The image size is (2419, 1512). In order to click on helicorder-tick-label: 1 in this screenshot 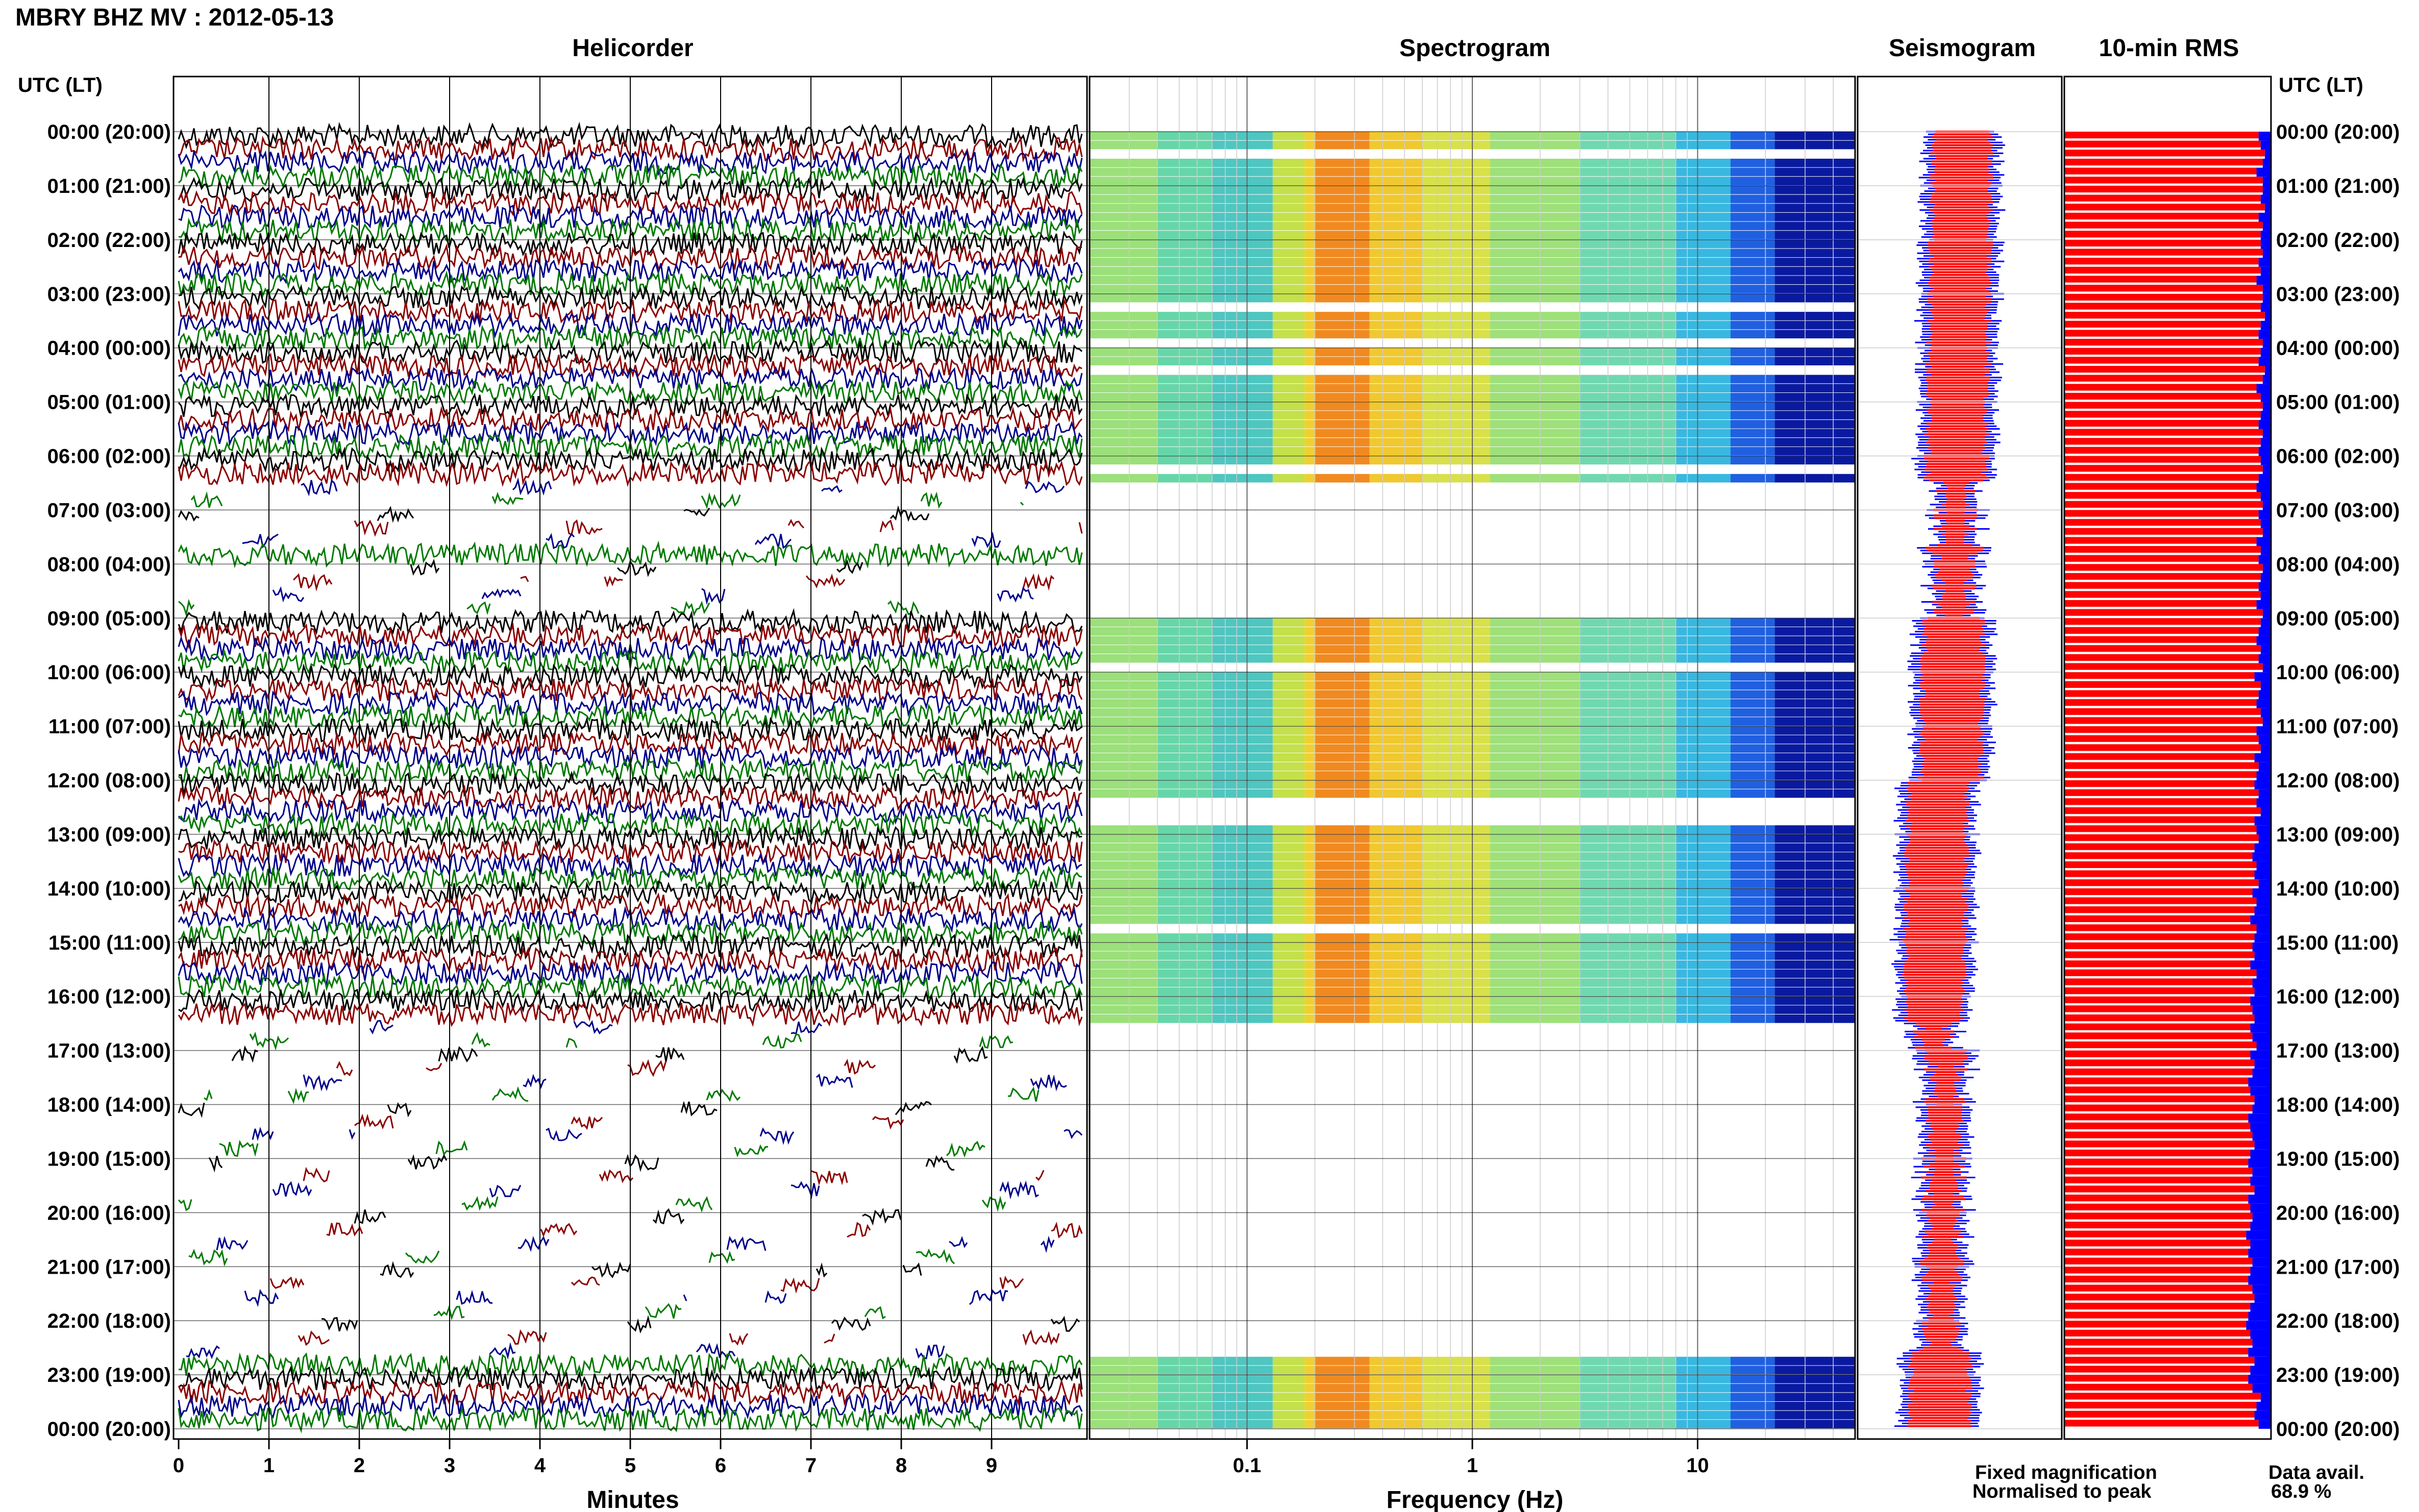, I will do `click(269, 1465)`.